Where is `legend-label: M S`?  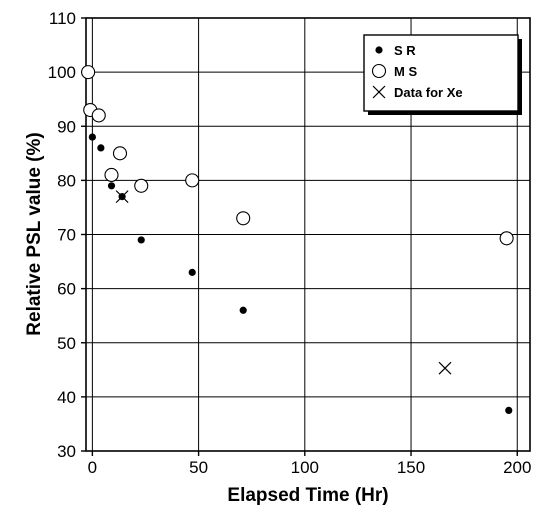
legend-label: M S is located at coordinates (405, 71).